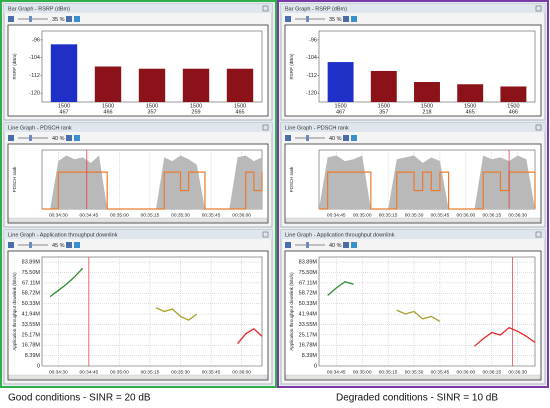  Describe the element at coordinates (340, 112) in the screenshot. I see `x-tick-label: 467` at that location.